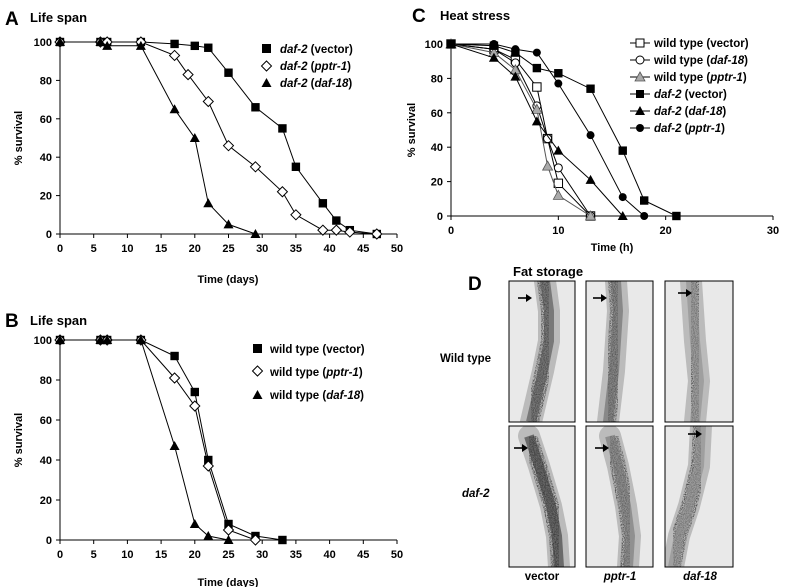 This screenshot has width=800, height=587. What do you see at coordinates (94, 555) in the screenshot?
I see `panel-b-x-tick-label: 5` at bounding box center [94, 555].